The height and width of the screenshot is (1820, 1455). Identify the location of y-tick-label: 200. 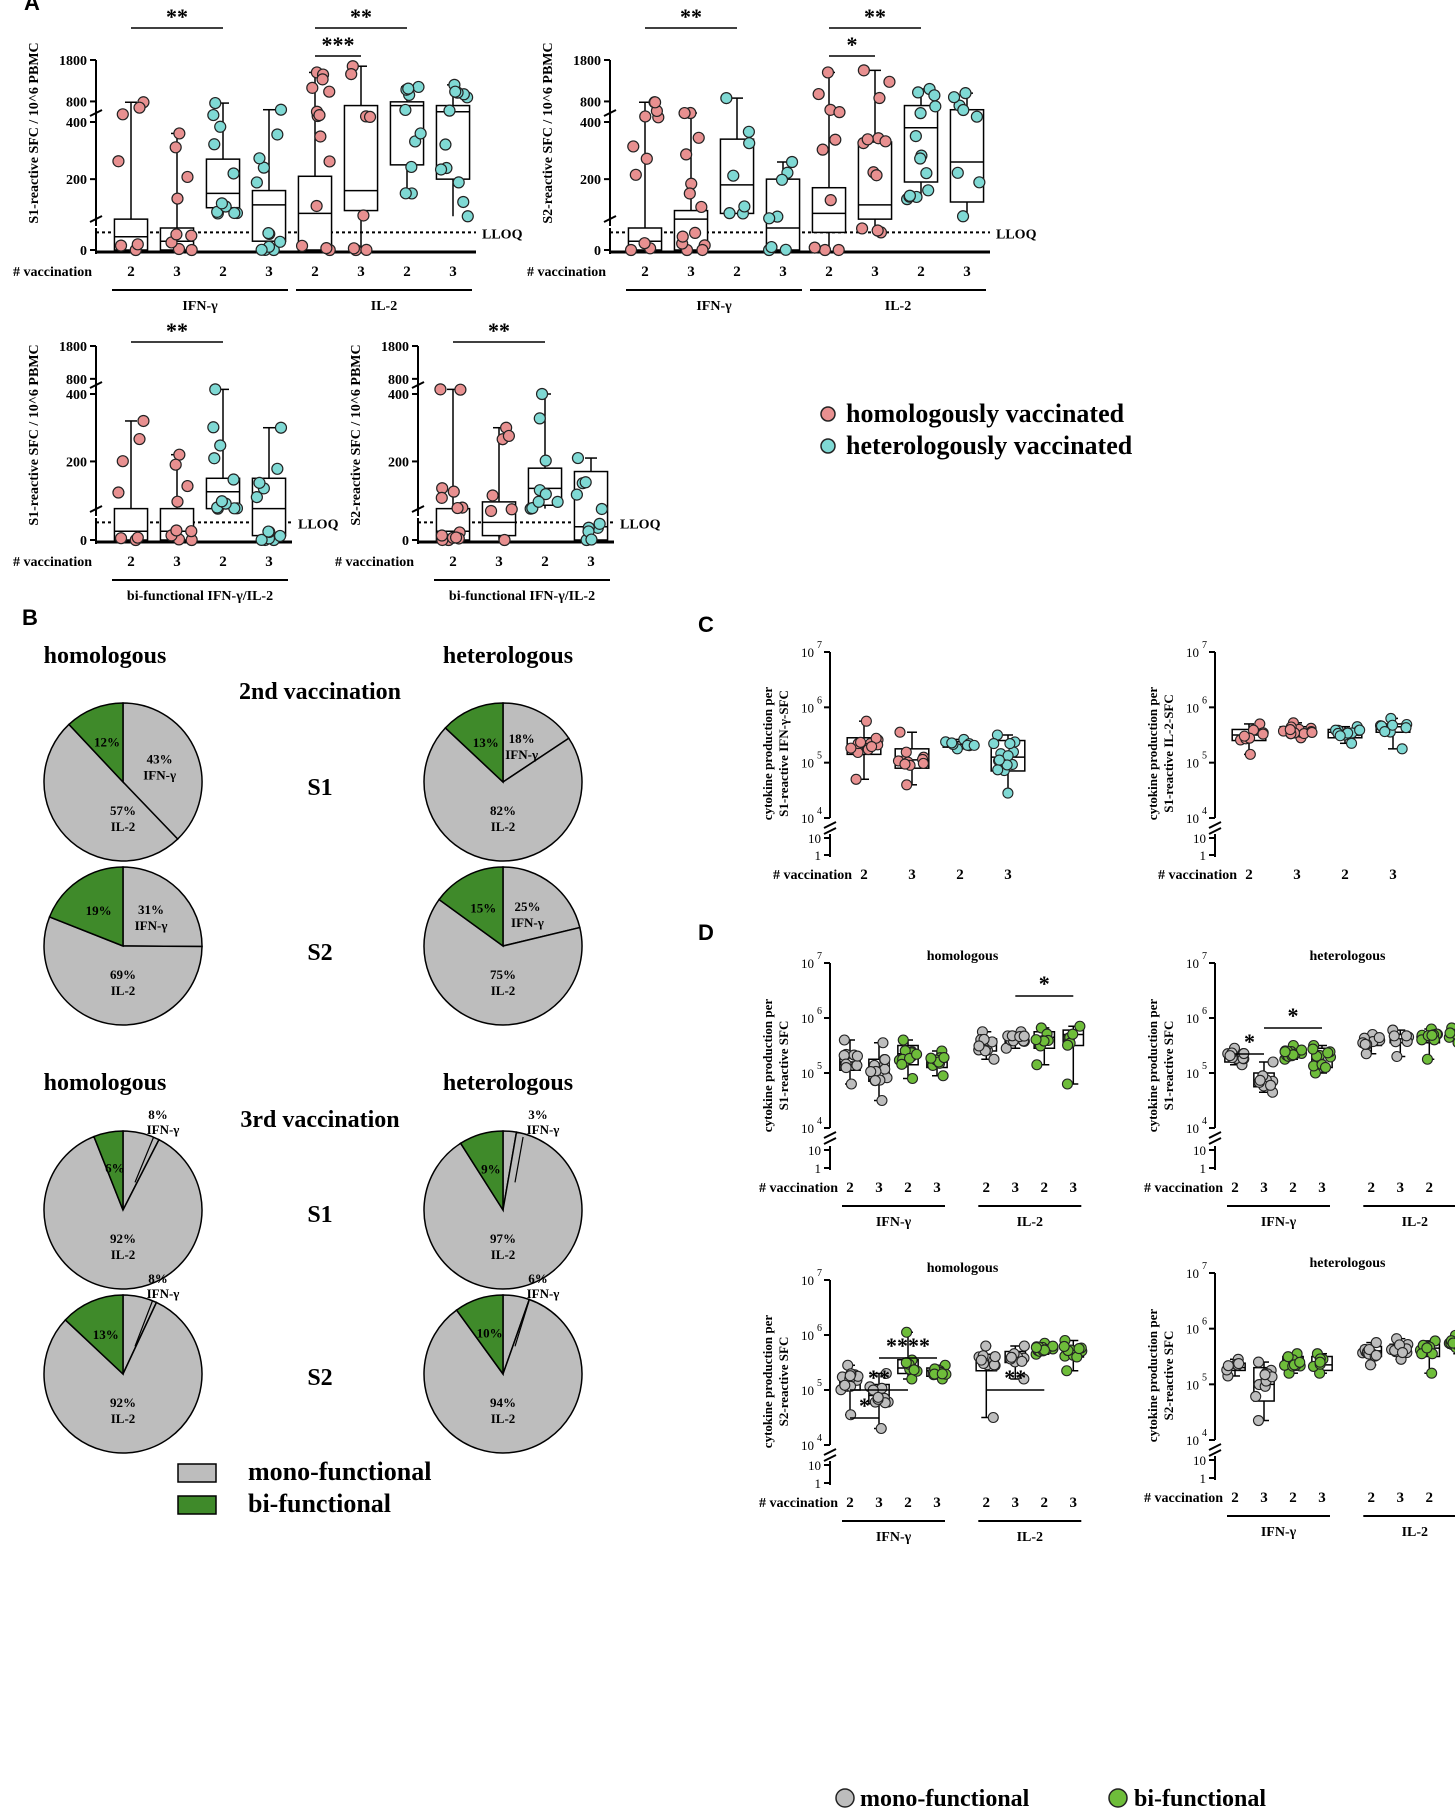
(76, 462).